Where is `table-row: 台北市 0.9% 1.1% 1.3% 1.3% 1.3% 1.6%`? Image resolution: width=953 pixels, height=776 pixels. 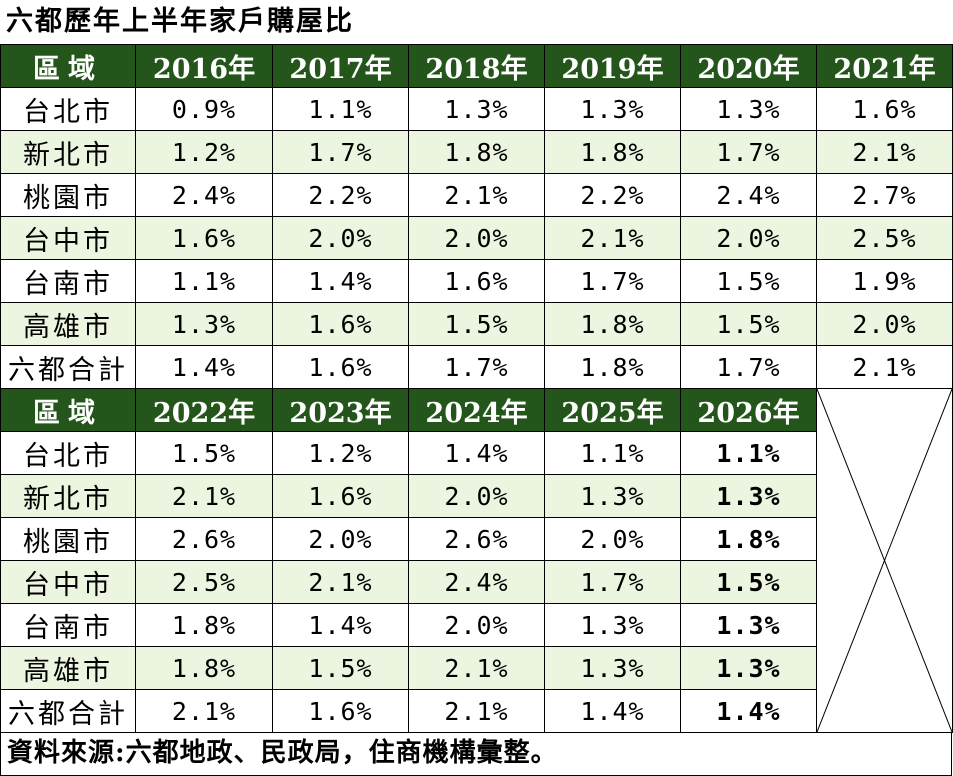
table-row: 台北市 0.9% 1.1% 1.3% 1.3% 1.3% 1.6% is located at coordinates (476, 109).